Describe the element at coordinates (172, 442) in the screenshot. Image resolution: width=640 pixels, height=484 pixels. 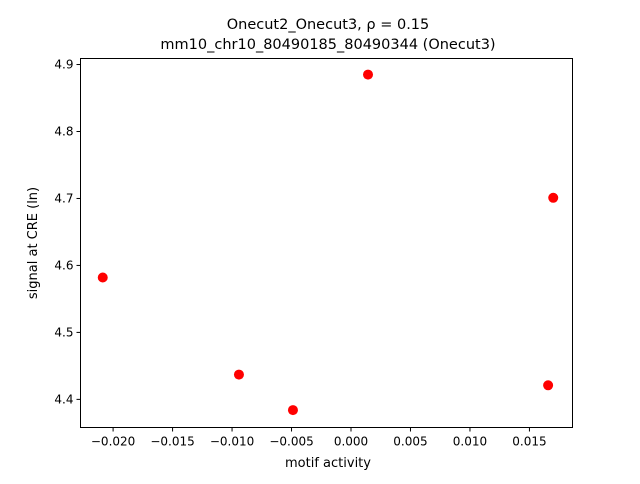
I see `x-tick-label: −0.015` at that location.